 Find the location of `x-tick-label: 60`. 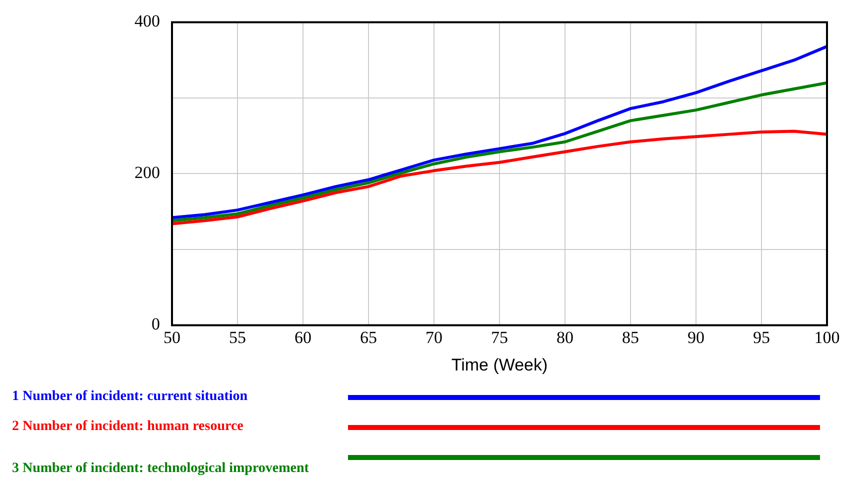

x-tick-label: 60 is located at coordinates (303, 337).